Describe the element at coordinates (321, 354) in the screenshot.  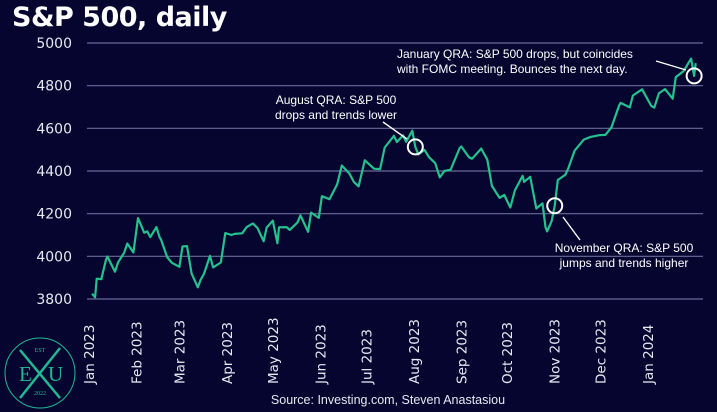
I see `x-tick-label: Jun 2023` at that location.